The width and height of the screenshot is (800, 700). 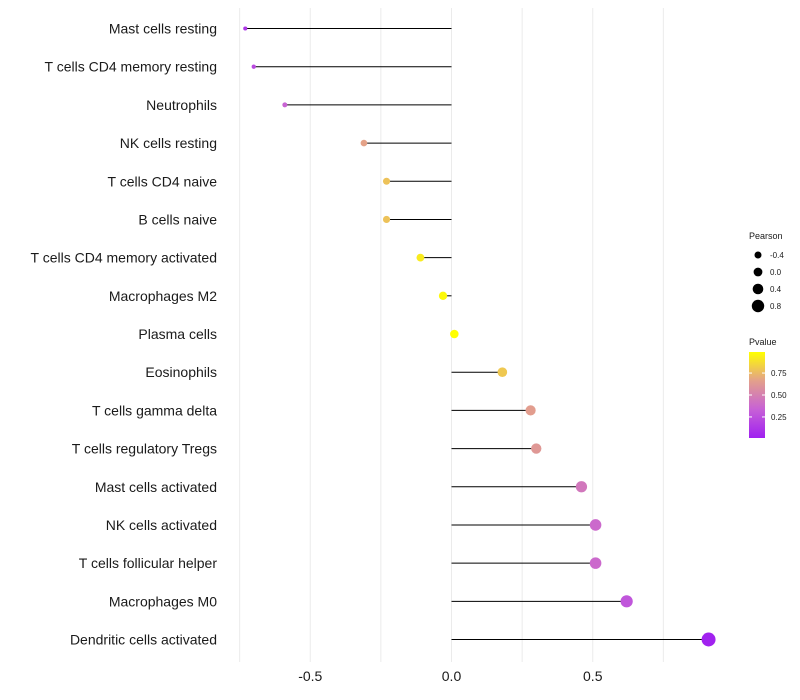 What do you see at coordinates (168, 143) in the screenshot?
I see `category-label: NK cells resting` at bounding box center [168, 143].